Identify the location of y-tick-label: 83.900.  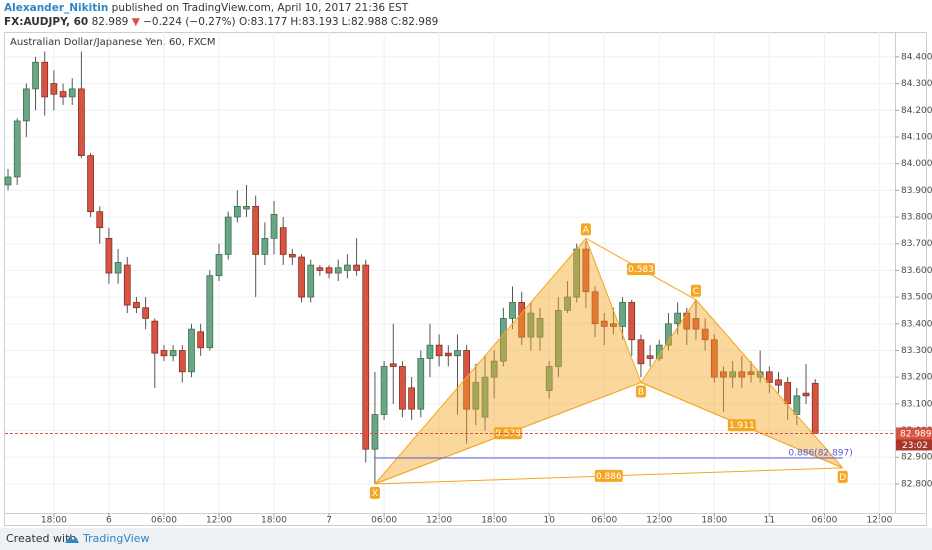
(916, 191).